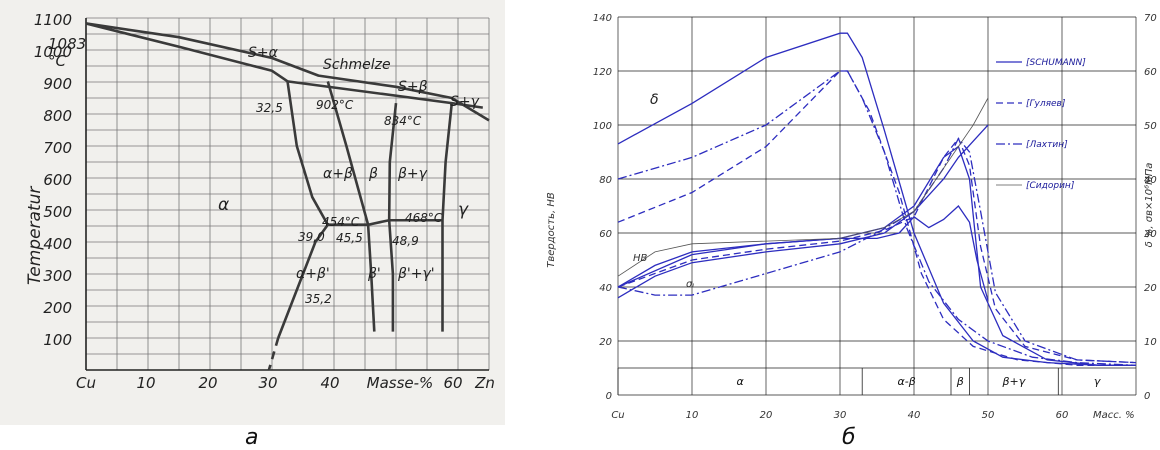  Describe the element at coordinates (551, 230) in the screenshot. I see `chart-ylabel: Твердость, НВ` at that location.